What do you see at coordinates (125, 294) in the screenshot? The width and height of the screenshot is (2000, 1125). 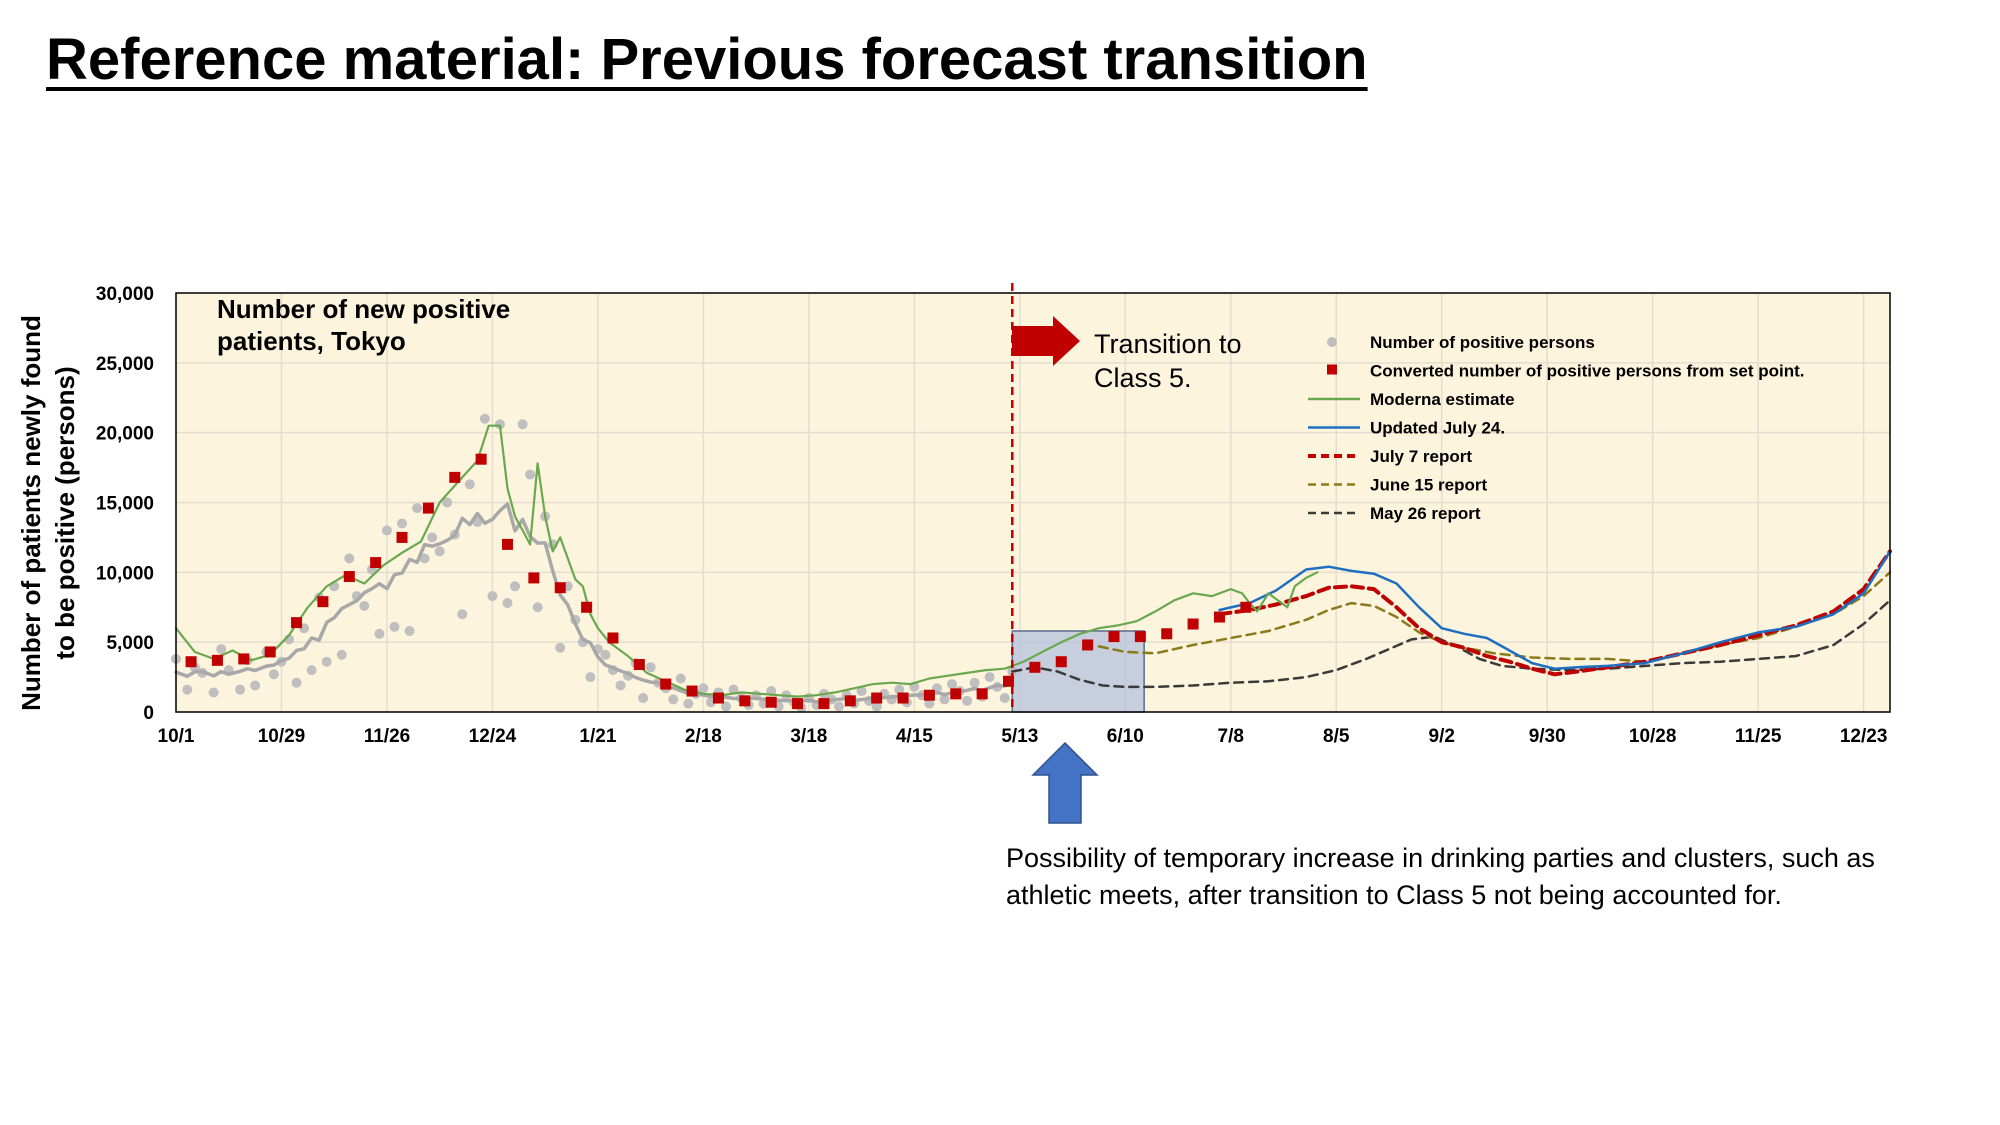 I see `y-tick-label: 30,000` at bounding box center [125, 294].